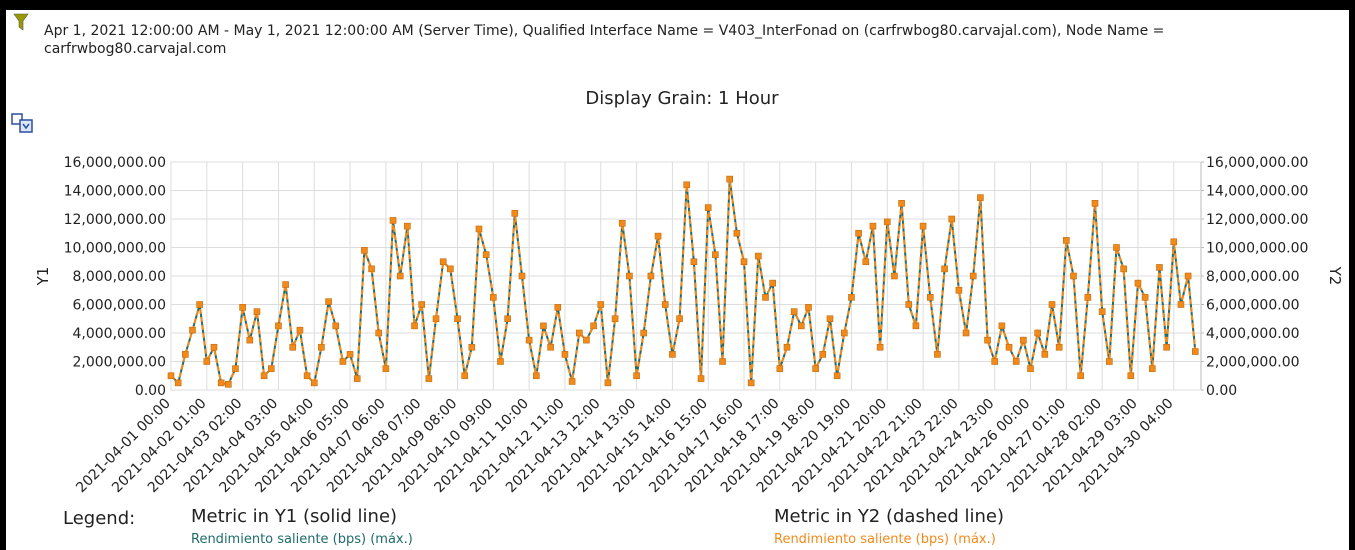 This screenshot has width=1355, height=550. What do you see at coordinates (150, 391) in the screenshot?
I see `y-tick-label: 0.00` at bounding box center [150, 391].